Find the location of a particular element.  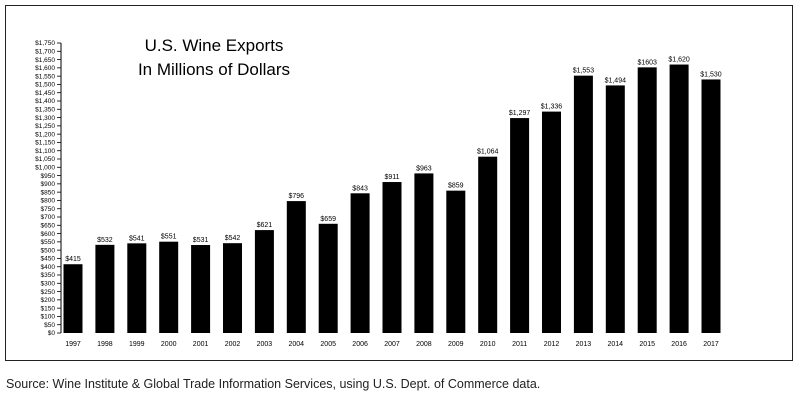

x-tick-label-2007: 2007 is located at coordinates (392, 344).